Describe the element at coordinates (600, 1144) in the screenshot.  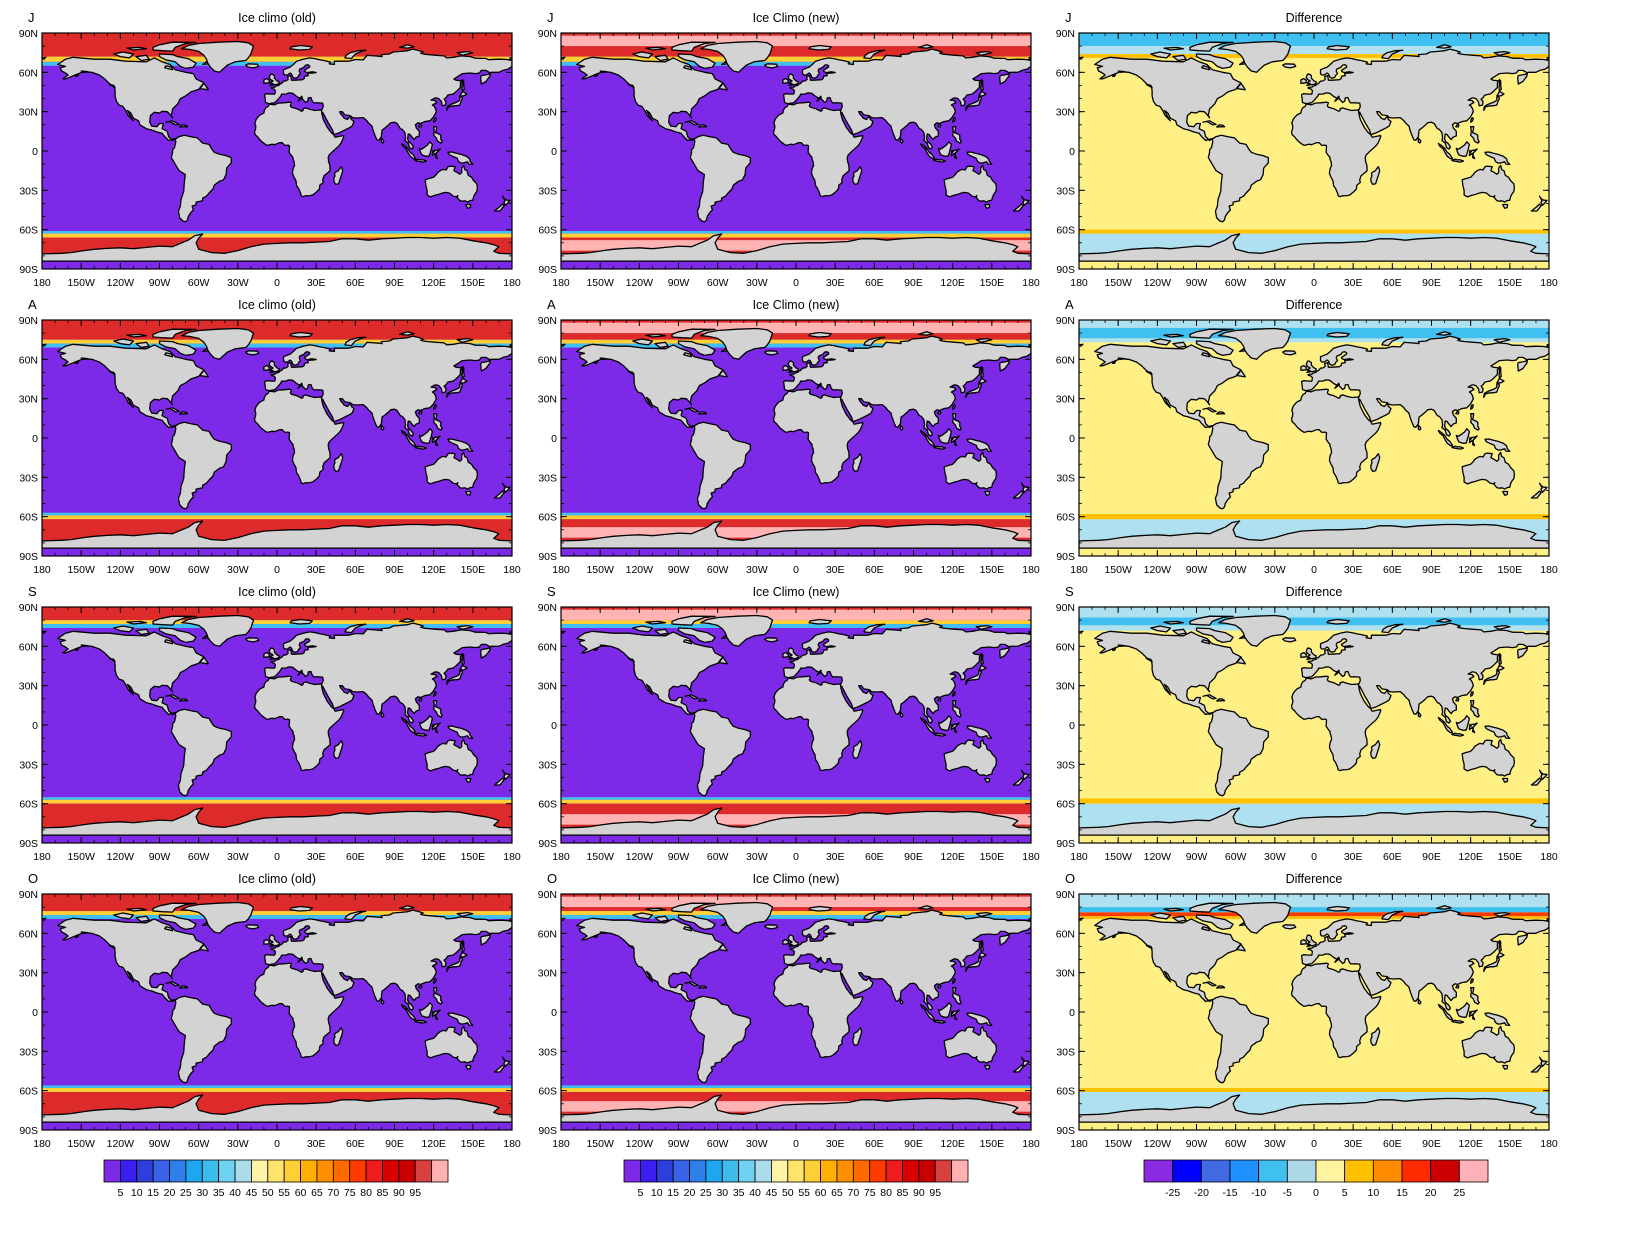
I see `lon-label: 150W` at that location.